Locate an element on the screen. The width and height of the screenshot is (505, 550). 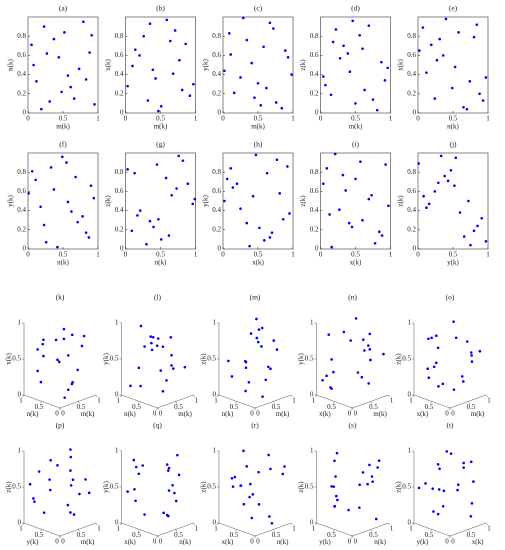
y-axis-label: n(k) is located at coordinates (228, 414).